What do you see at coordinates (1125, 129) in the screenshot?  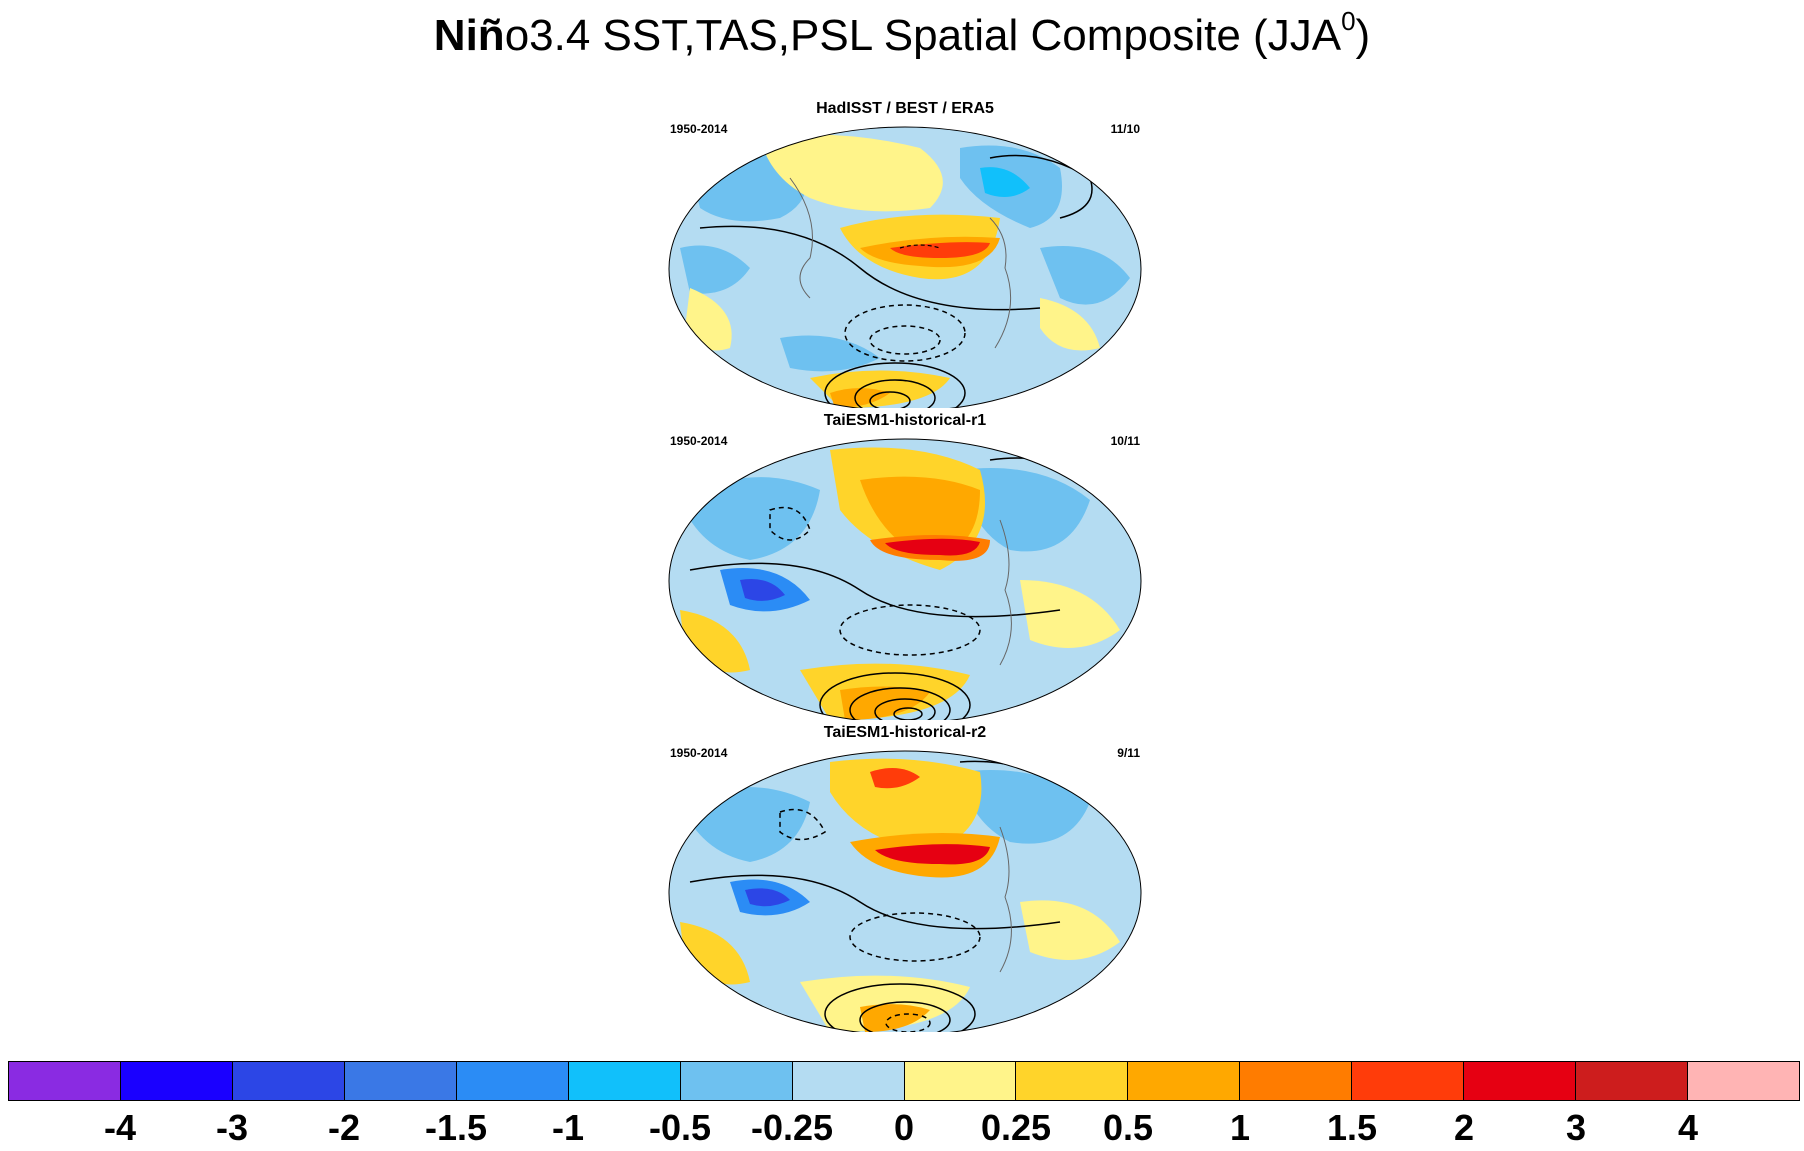 I see `panel-count: 11/10` at bounding box center [1125, 129].